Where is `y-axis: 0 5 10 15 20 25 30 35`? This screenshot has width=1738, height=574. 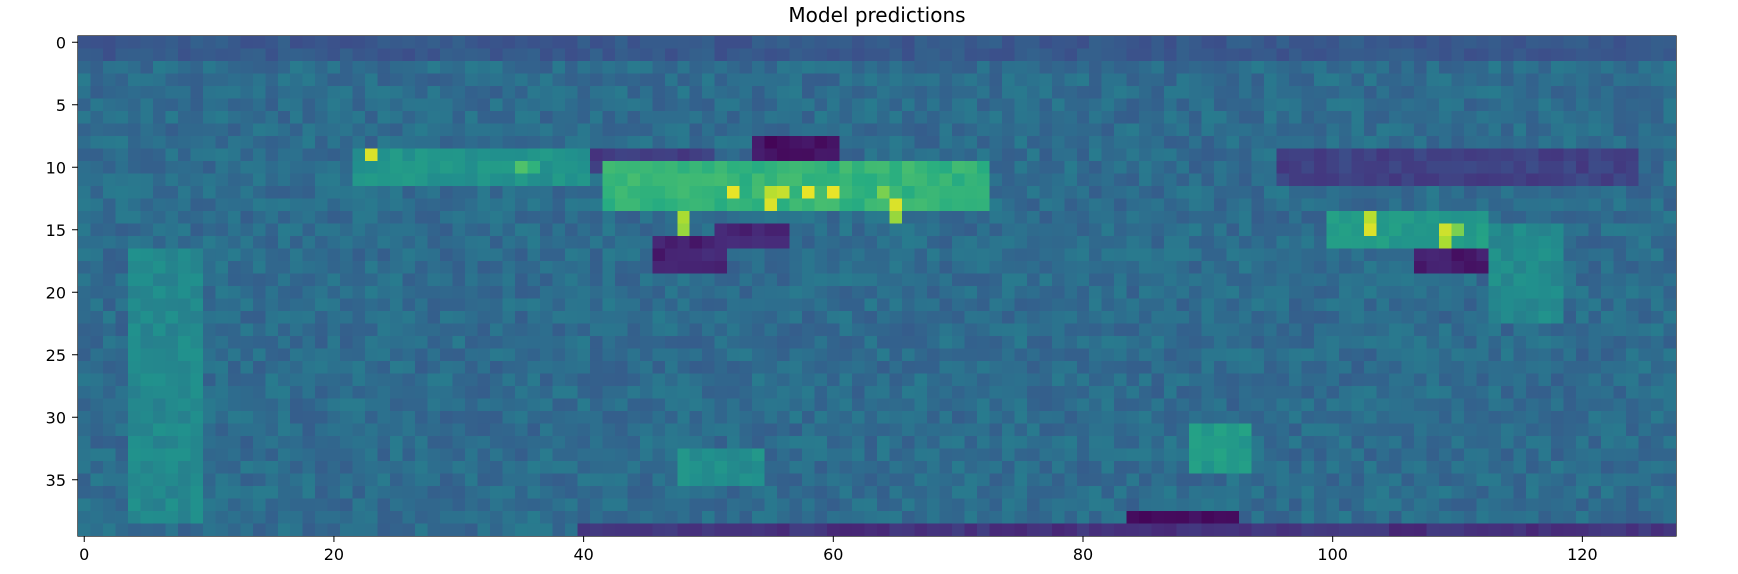
y-axis: 0 5 10 15 20 25 30 35 is located at coordinates (62, 261).